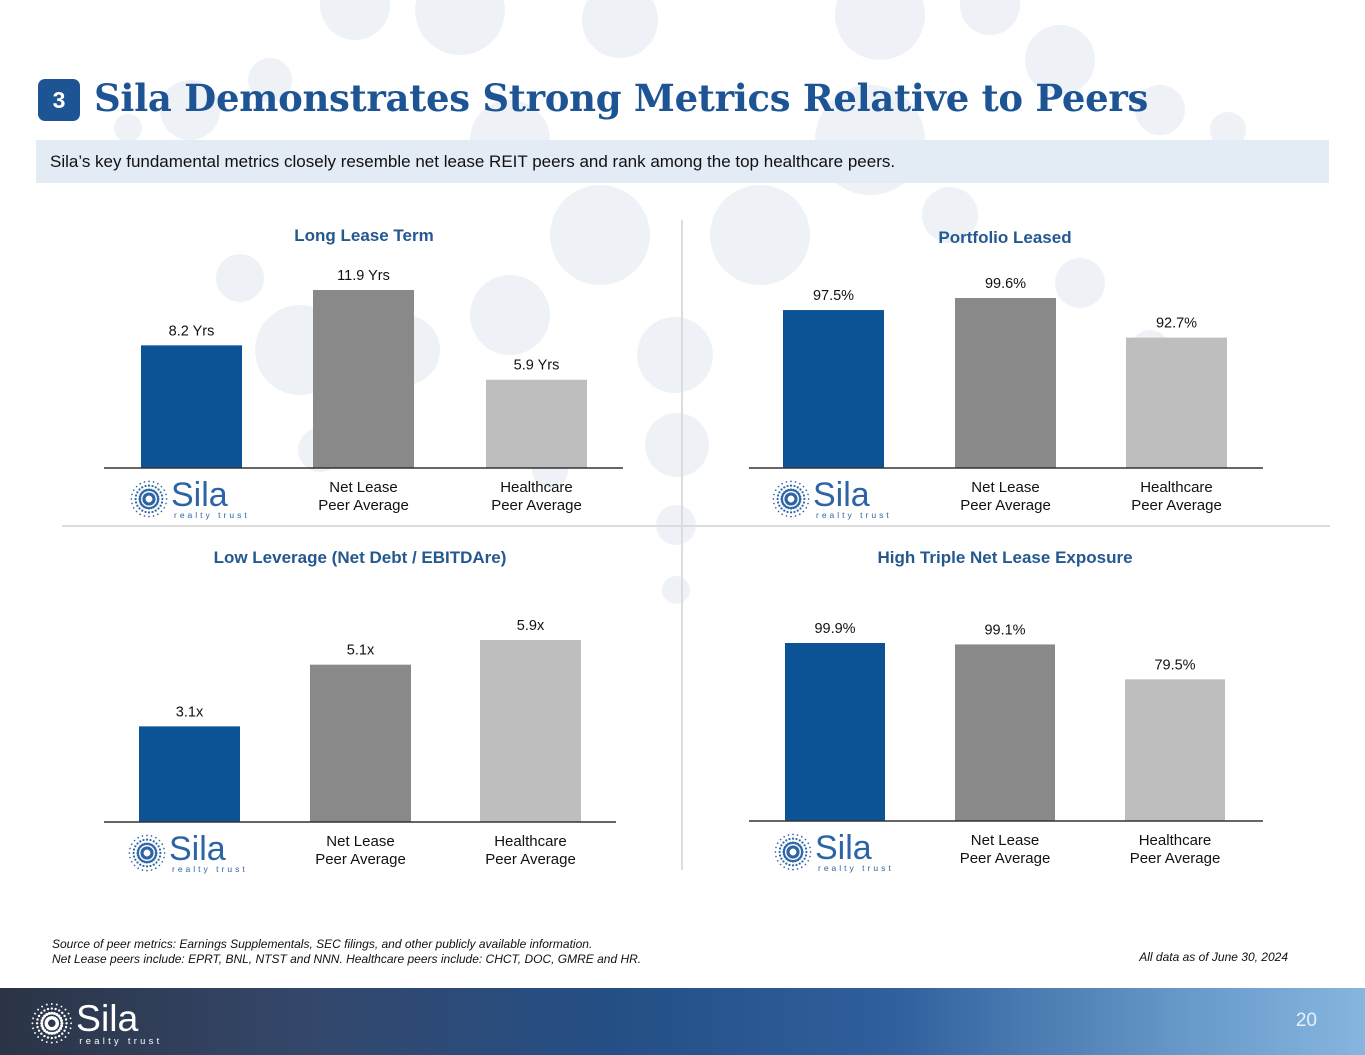 Image resolution: width=1365 pixels, height=1055 pixels. What do you see at coordinates (537, 366) in the screenshot?
I see `data-label: 5.9 Yrs` at bounding box center [537, 366].